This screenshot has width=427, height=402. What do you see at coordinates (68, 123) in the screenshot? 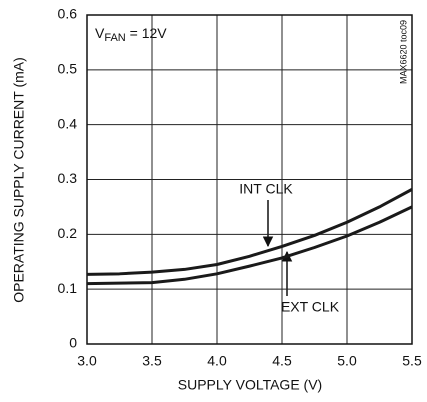
I see `y-tick-label: 0.4` at bounding box center [68, 123].